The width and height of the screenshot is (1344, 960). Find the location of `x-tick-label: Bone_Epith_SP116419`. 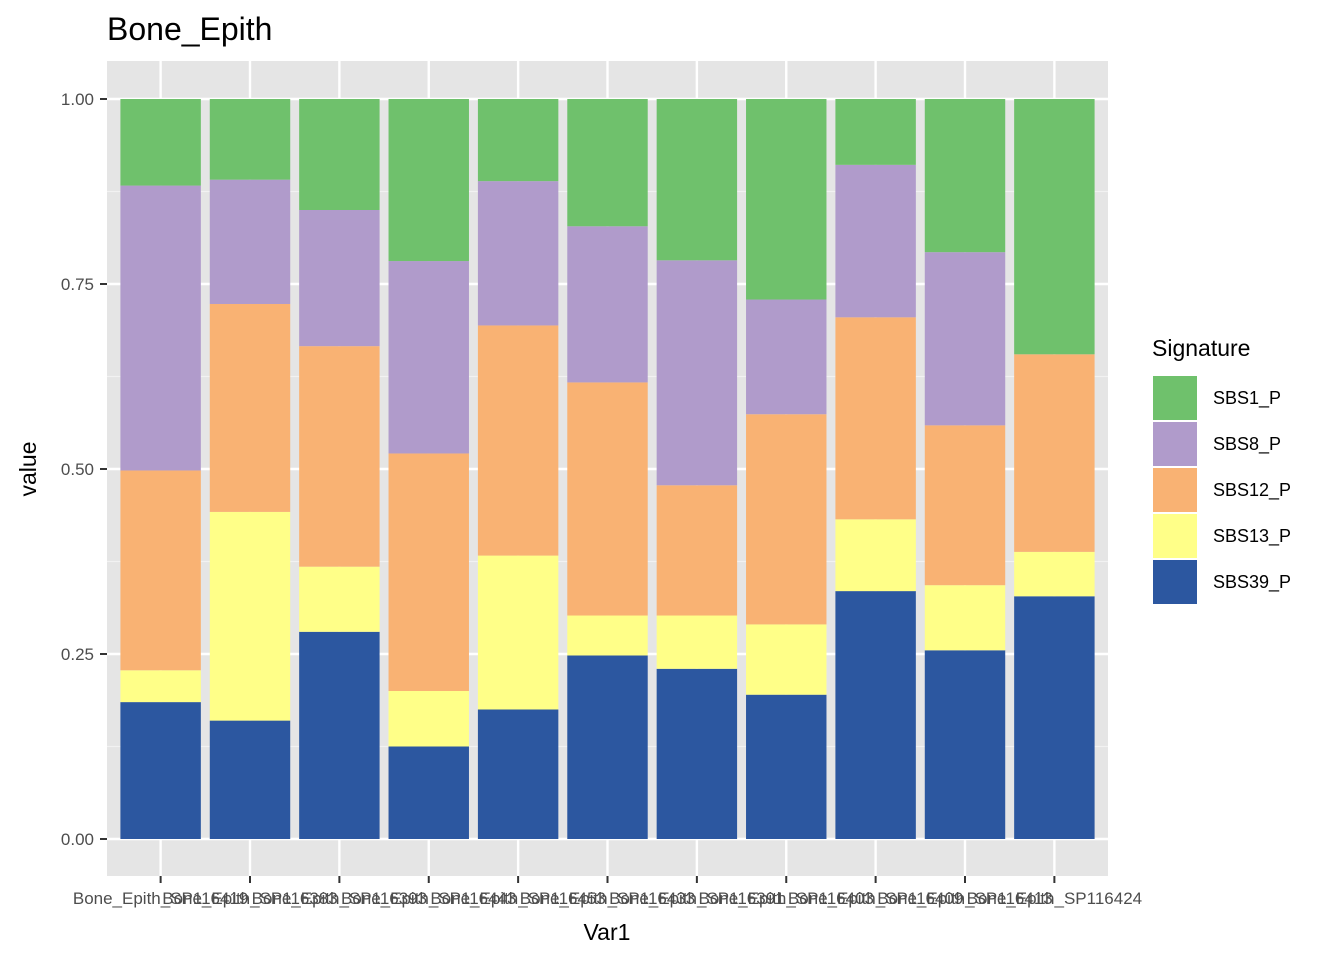

x-tick-label: Bone_Epith_SP116419 is located at coordinates (161, 898).